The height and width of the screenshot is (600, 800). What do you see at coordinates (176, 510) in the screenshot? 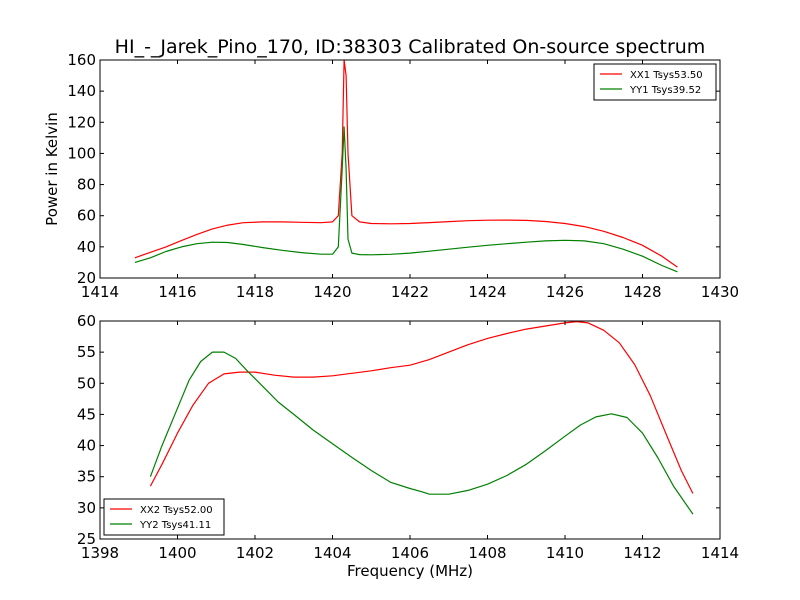
I see `legend-label: XX2 Tsys52.00` at bounding box center [176, 510].